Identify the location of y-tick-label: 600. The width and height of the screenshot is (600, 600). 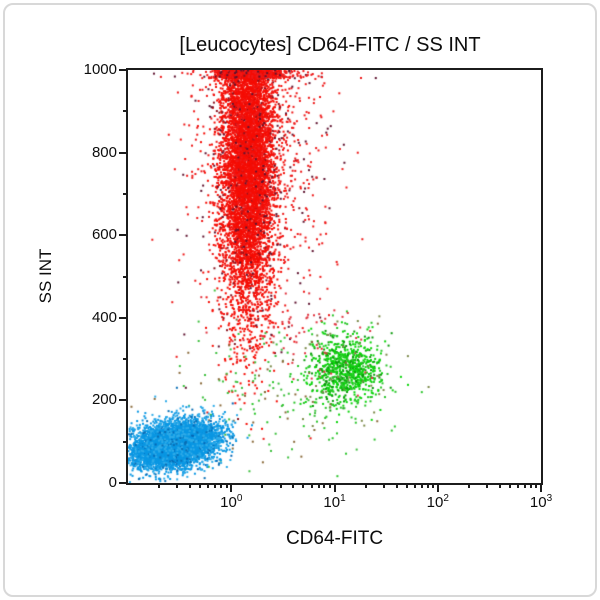
(104, 235).